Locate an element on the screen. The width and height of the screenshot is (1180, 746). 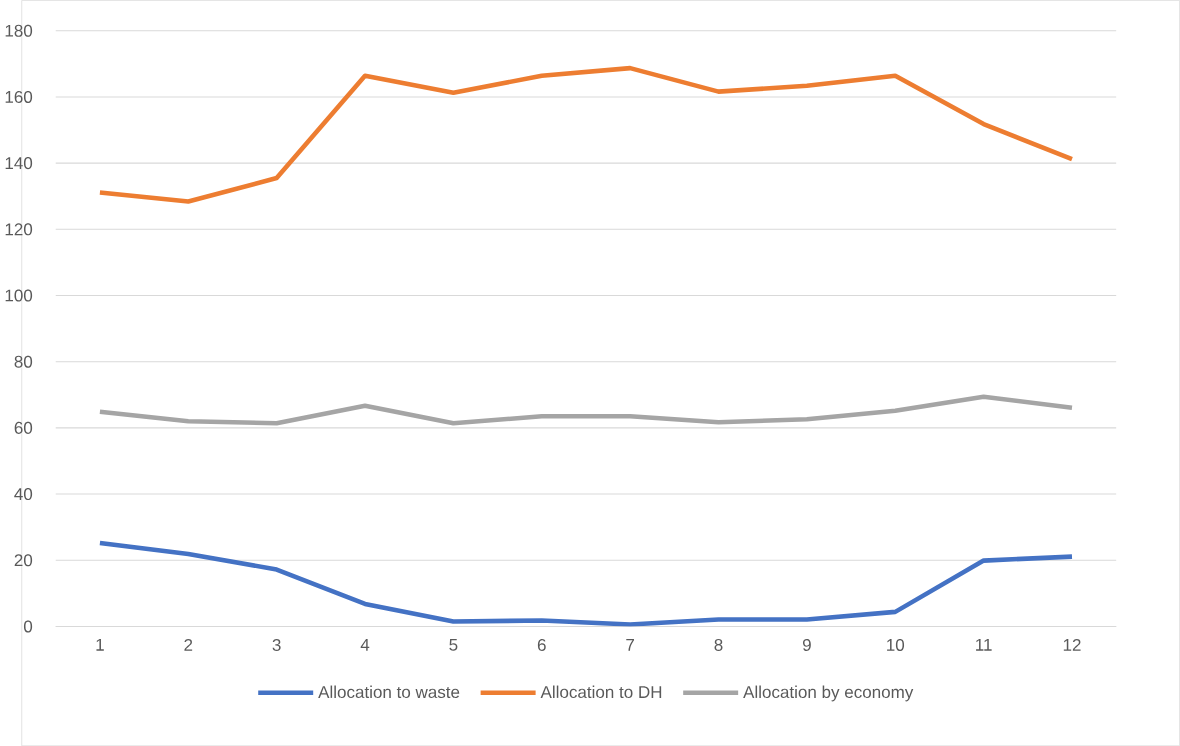
legend-label: Allocation to waste is located at coordinates (389, 691).